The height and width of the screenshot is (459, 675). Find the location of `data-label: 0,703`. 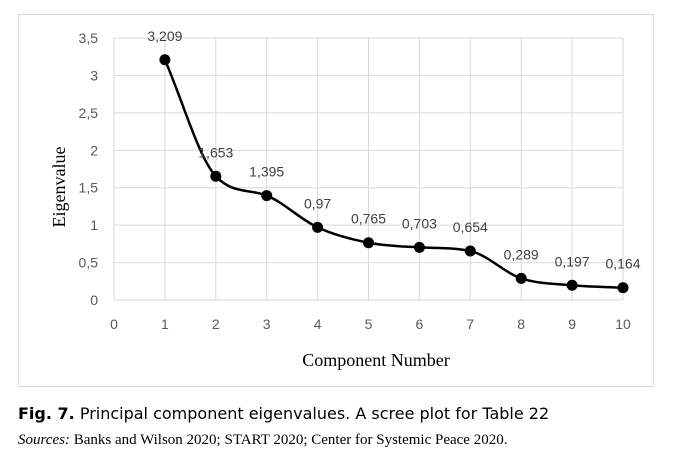

data-label: 0,703 is located at coordinates (419, 223).